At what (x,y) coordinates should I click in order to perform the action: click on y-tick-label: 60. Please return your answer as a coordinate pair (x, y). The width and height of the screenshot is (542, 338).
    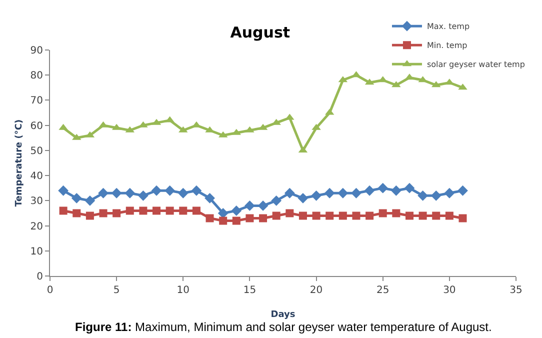
    Looking at the image, I should click on (36, 126).